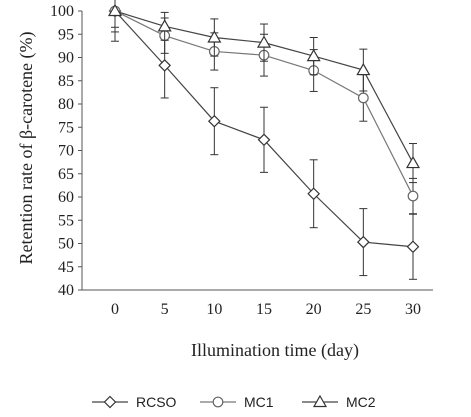  What do you see at coordinates (115, 309) in the screenshot?
I see `x-tick-label: 0` at bounding box center [115, 309].